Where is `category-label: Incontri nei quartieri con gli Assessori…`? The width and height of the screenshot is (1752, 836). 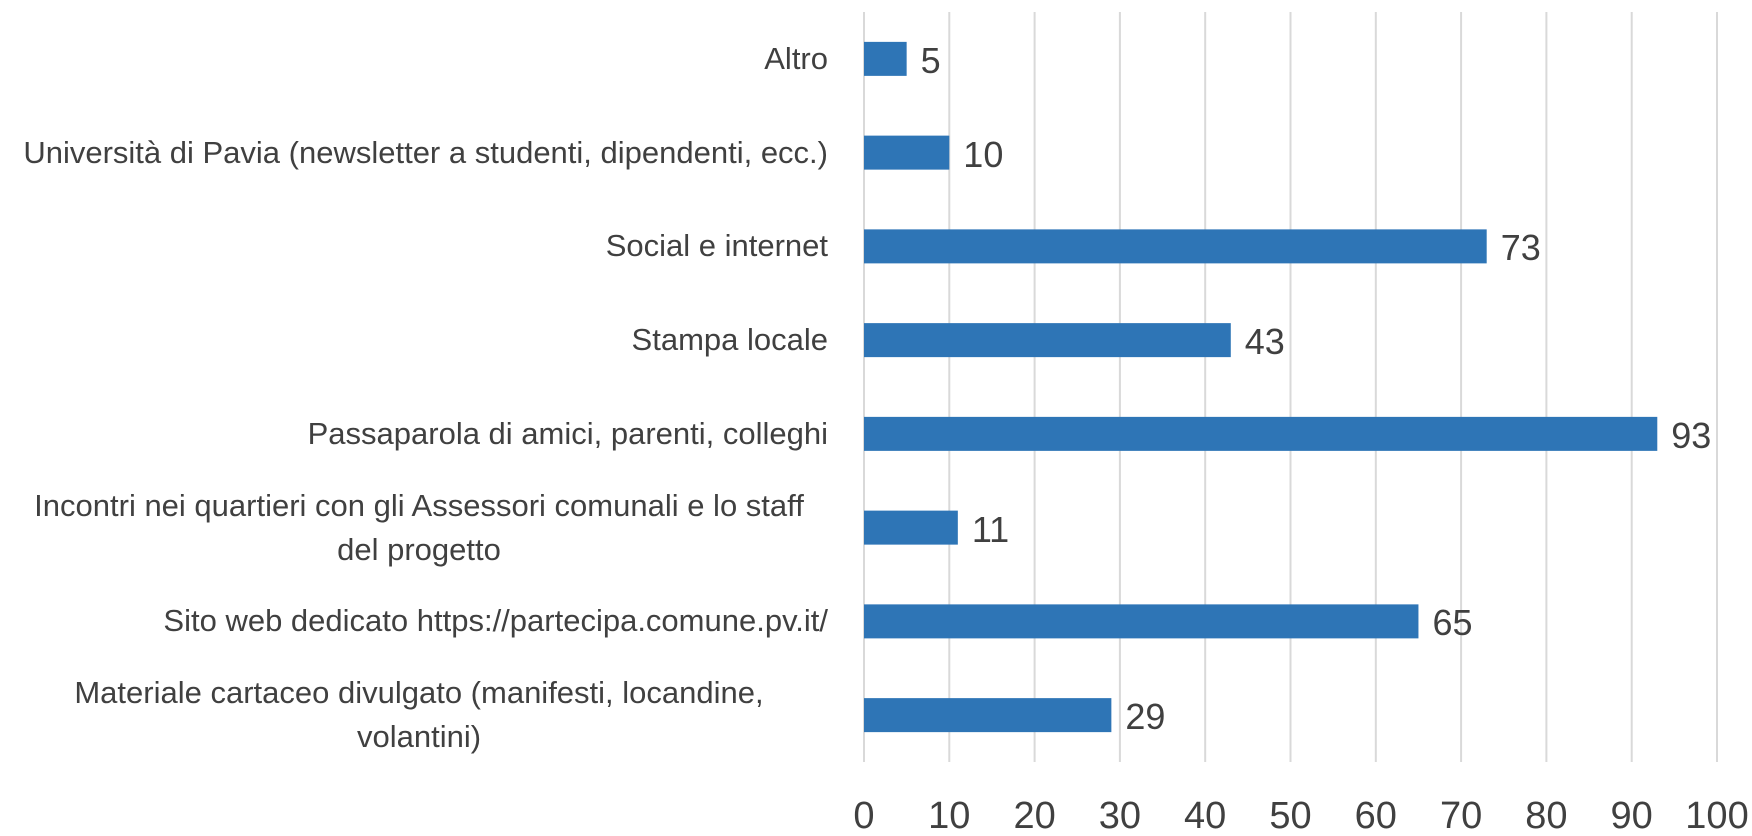 category-label: Incontri nei quartieri con gli Assessori… is located at coordinates (419, 527).